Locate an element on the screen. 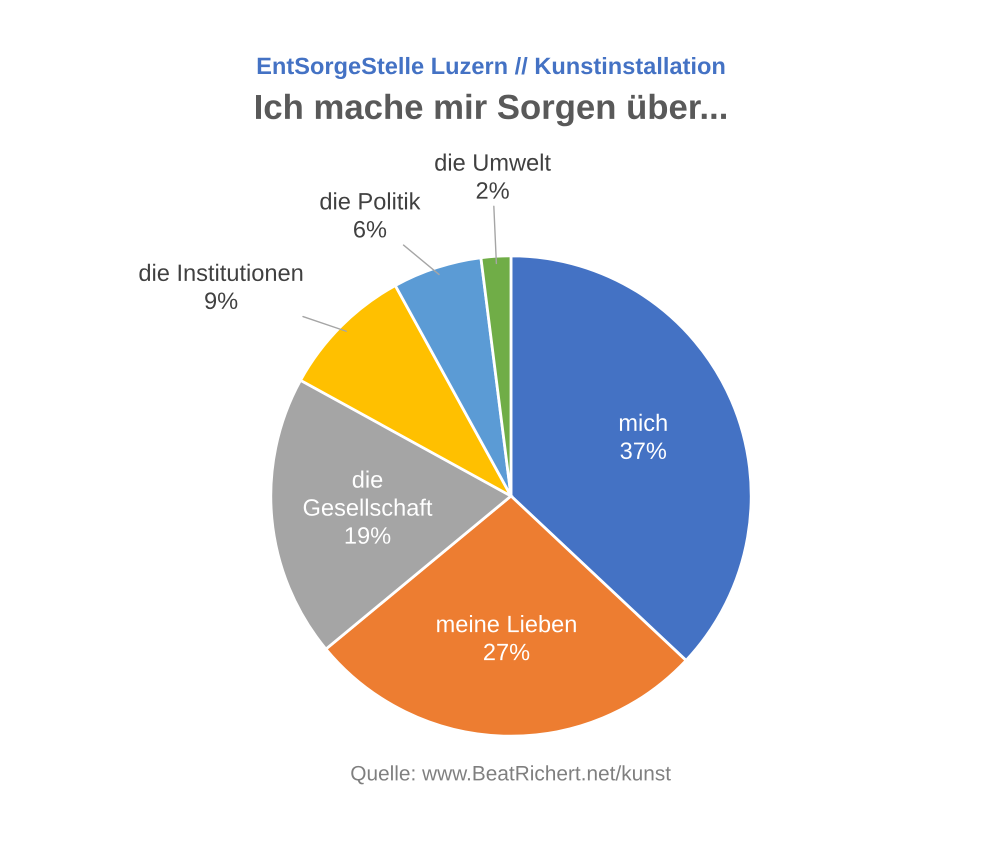 This screenshot has width=982, height=847. chart-subtitle: EntSorgeStelle Luzern // Kunstinstallation is located at coordinates (491, 68).